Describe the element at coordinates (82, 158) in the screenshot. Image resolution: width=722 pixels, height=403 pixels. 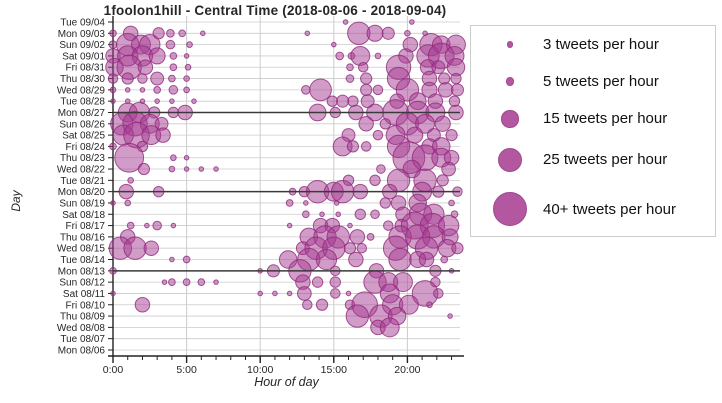
I see `day-tick-label: Thu 08/23` at that location.